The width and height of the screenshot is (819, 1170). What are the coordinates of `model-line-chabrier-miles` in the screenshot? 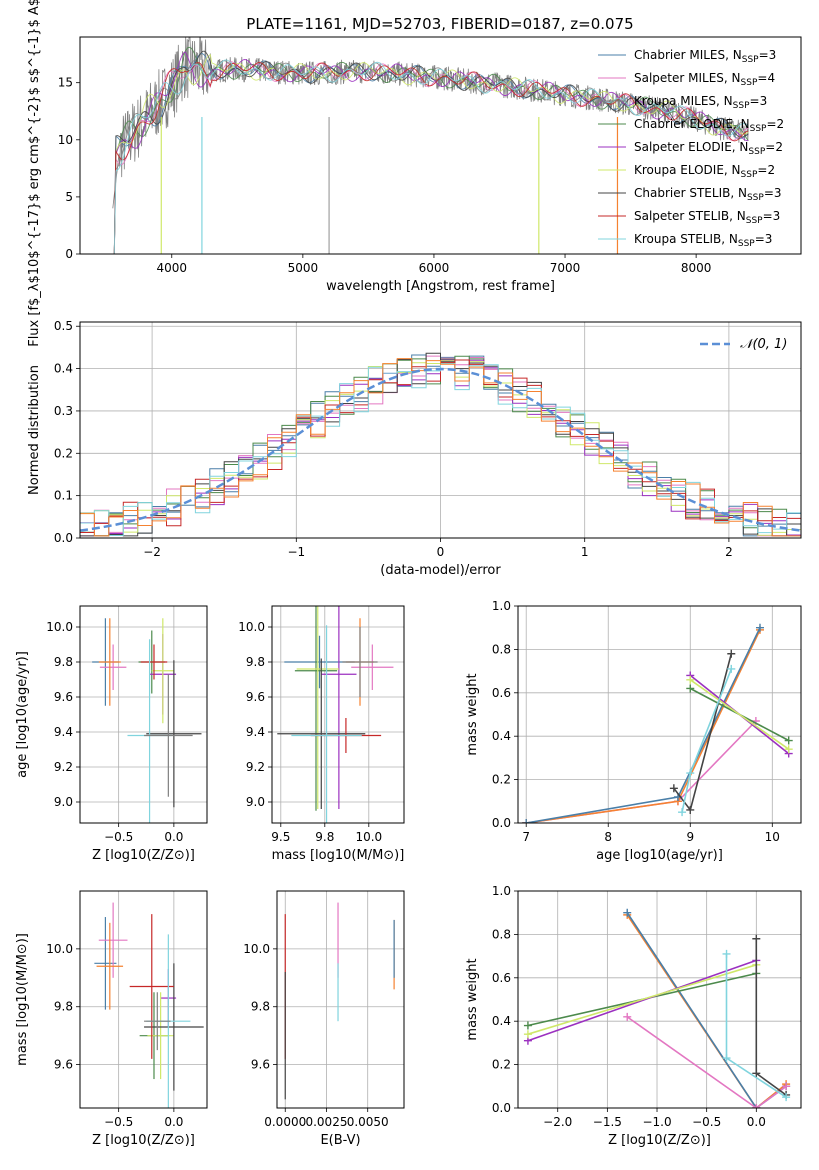 It's located at (430, 153).